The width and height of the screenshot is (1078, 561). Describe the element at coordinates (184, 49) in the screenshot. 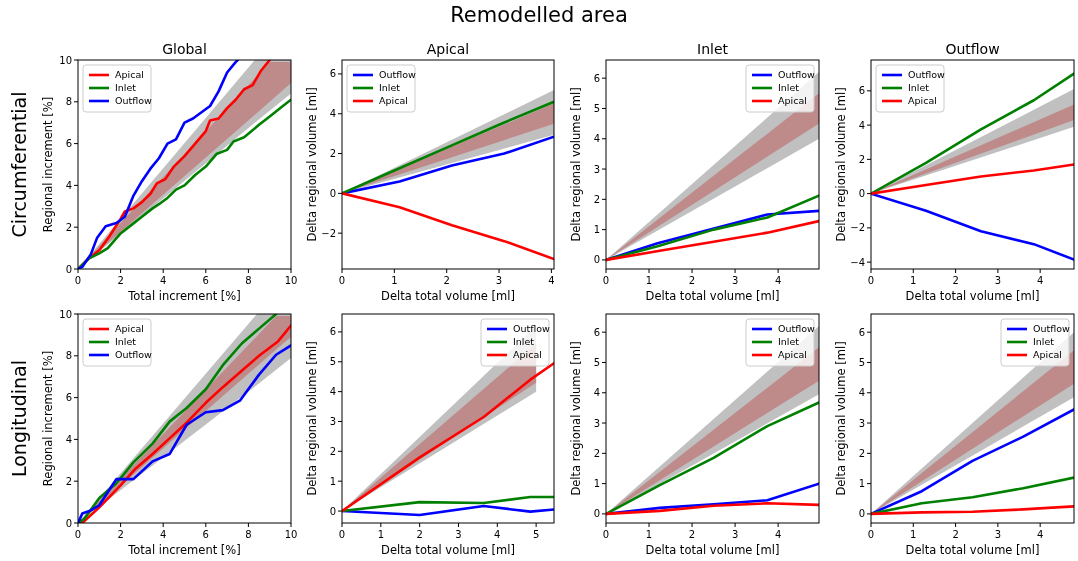

I see `chart-title: Global` at that location.